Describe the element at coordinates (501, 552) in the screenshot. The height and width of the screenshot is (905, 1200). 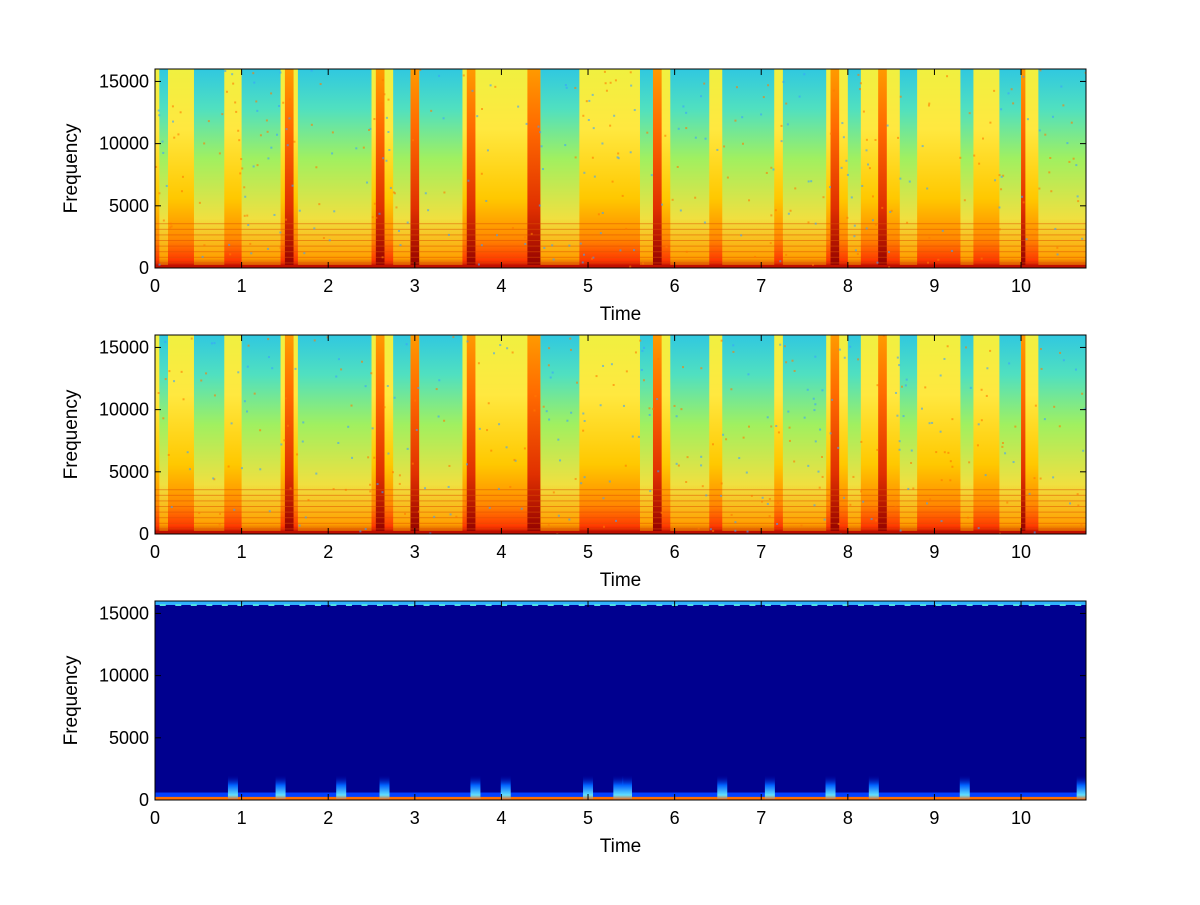
I see `x-tick-label: 4` at that location.